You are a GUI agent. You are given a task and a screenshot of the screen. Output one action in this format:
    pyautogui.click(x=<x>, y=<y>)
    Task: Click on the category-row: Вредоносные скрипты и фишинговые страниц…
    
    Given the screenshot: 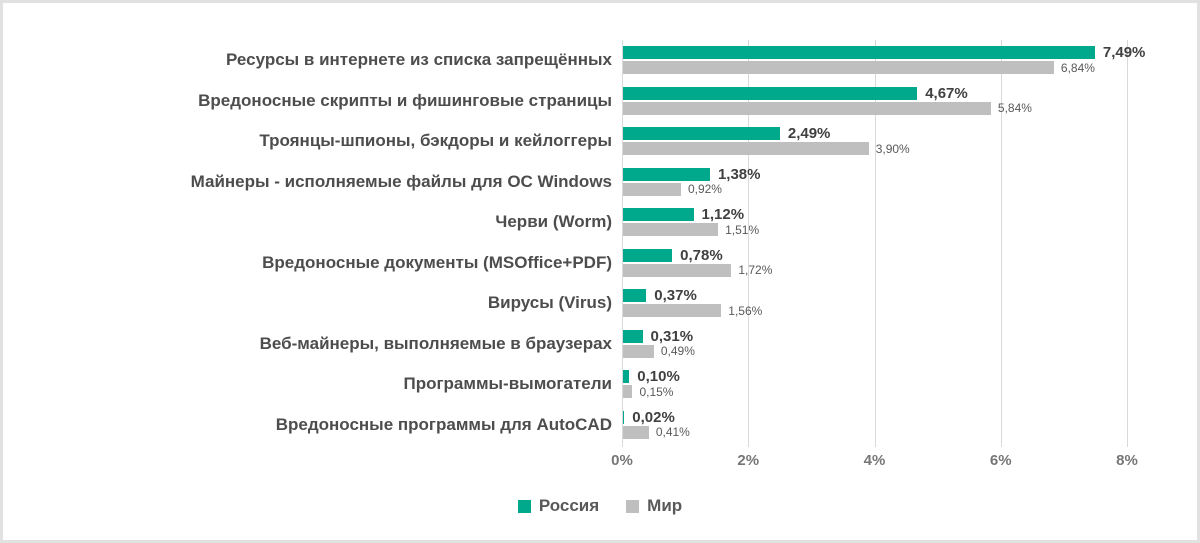 What is the action you would take?
    pyautogui.click(x=600, y=101)
    